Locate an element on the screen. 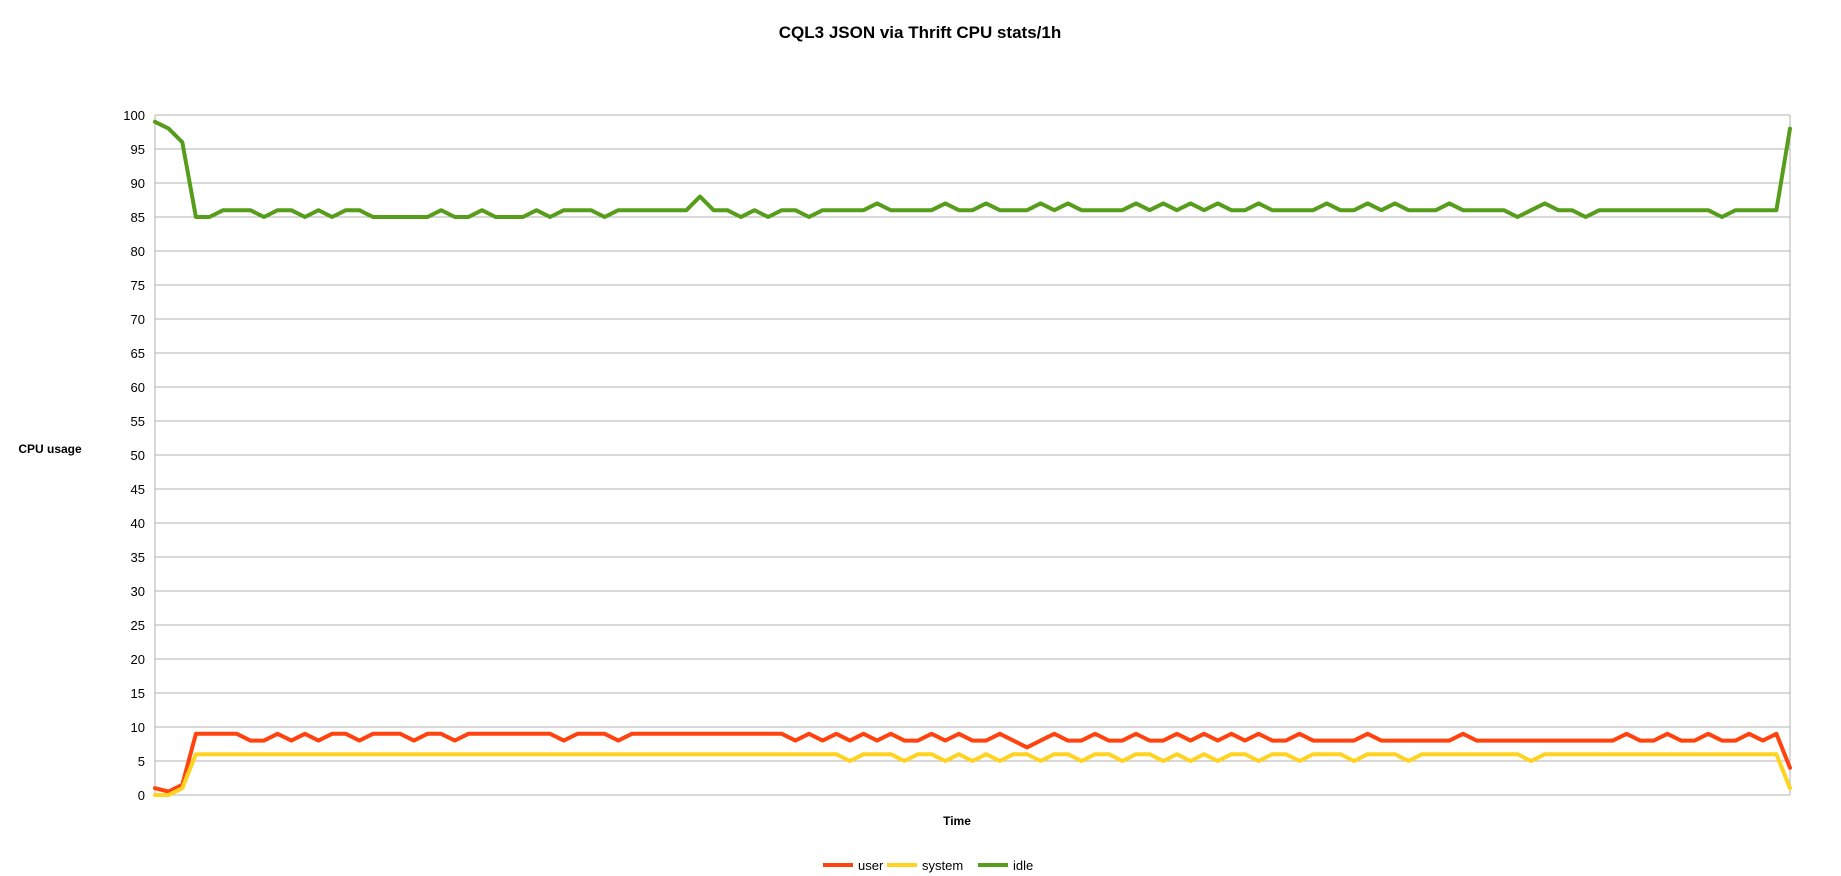 The image size is (1841, 876). y-tick-label: 100 is located at coordinates (134, 115).